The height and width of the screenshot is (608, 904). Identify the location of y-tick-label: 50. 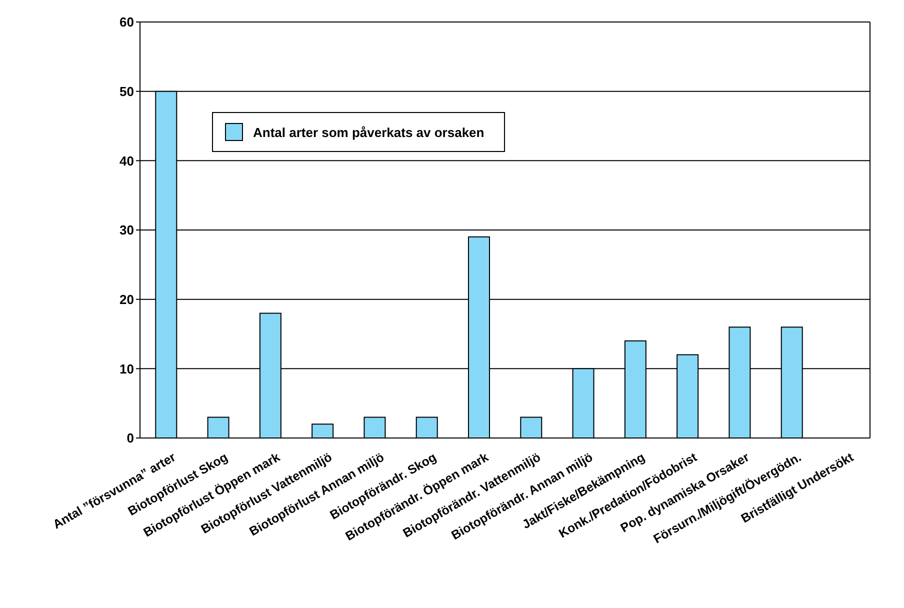
(127, 91).